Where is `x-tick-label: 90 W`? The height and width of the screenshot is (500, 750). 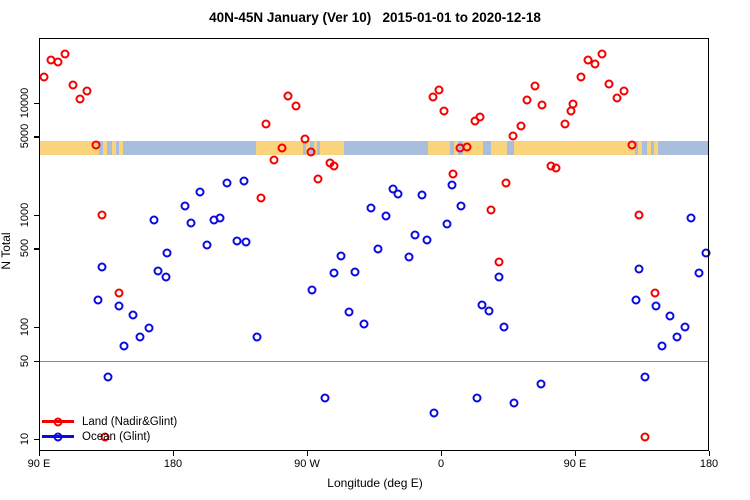
x-tick-label: 90 W is located at coordinates (307, 464).